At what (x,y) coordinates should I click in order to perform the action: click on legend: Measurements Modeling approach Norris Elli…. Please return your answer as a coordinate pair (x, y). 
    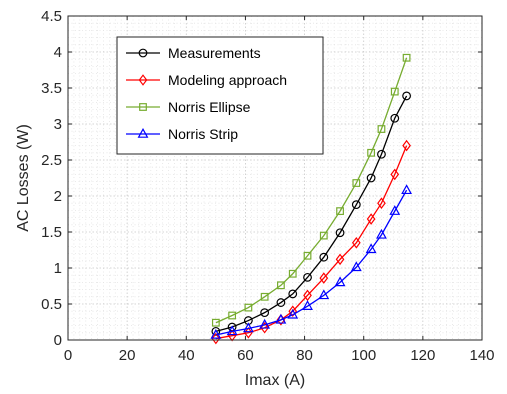
    Looking at the image, I should click on (220, 95).